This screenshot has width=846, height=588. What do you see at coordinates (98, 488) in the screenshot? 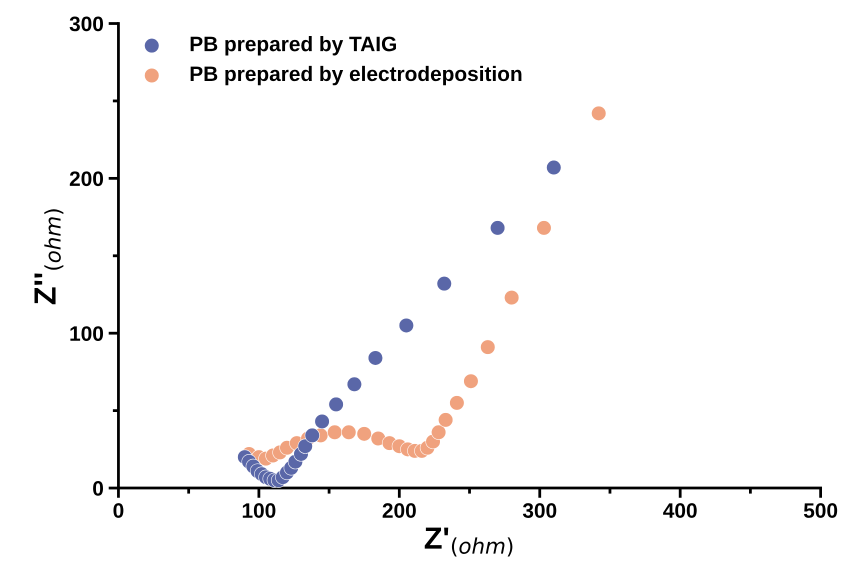
I see `y-tick-label: 0` at bounding box center [98, 488].